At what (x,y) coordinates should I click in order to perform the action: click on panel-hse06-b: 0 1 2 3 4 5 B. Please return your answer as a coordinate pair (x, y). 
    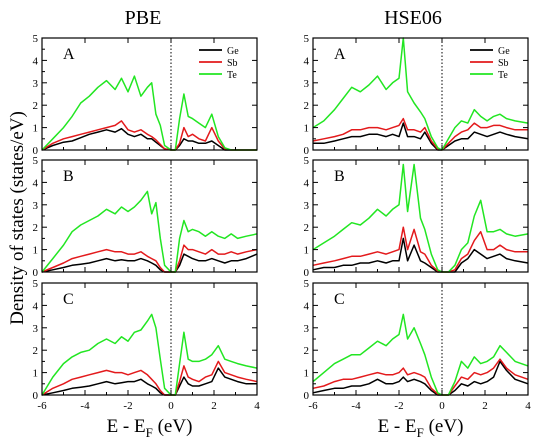
    Looking at the image, I should click on (416, 217).